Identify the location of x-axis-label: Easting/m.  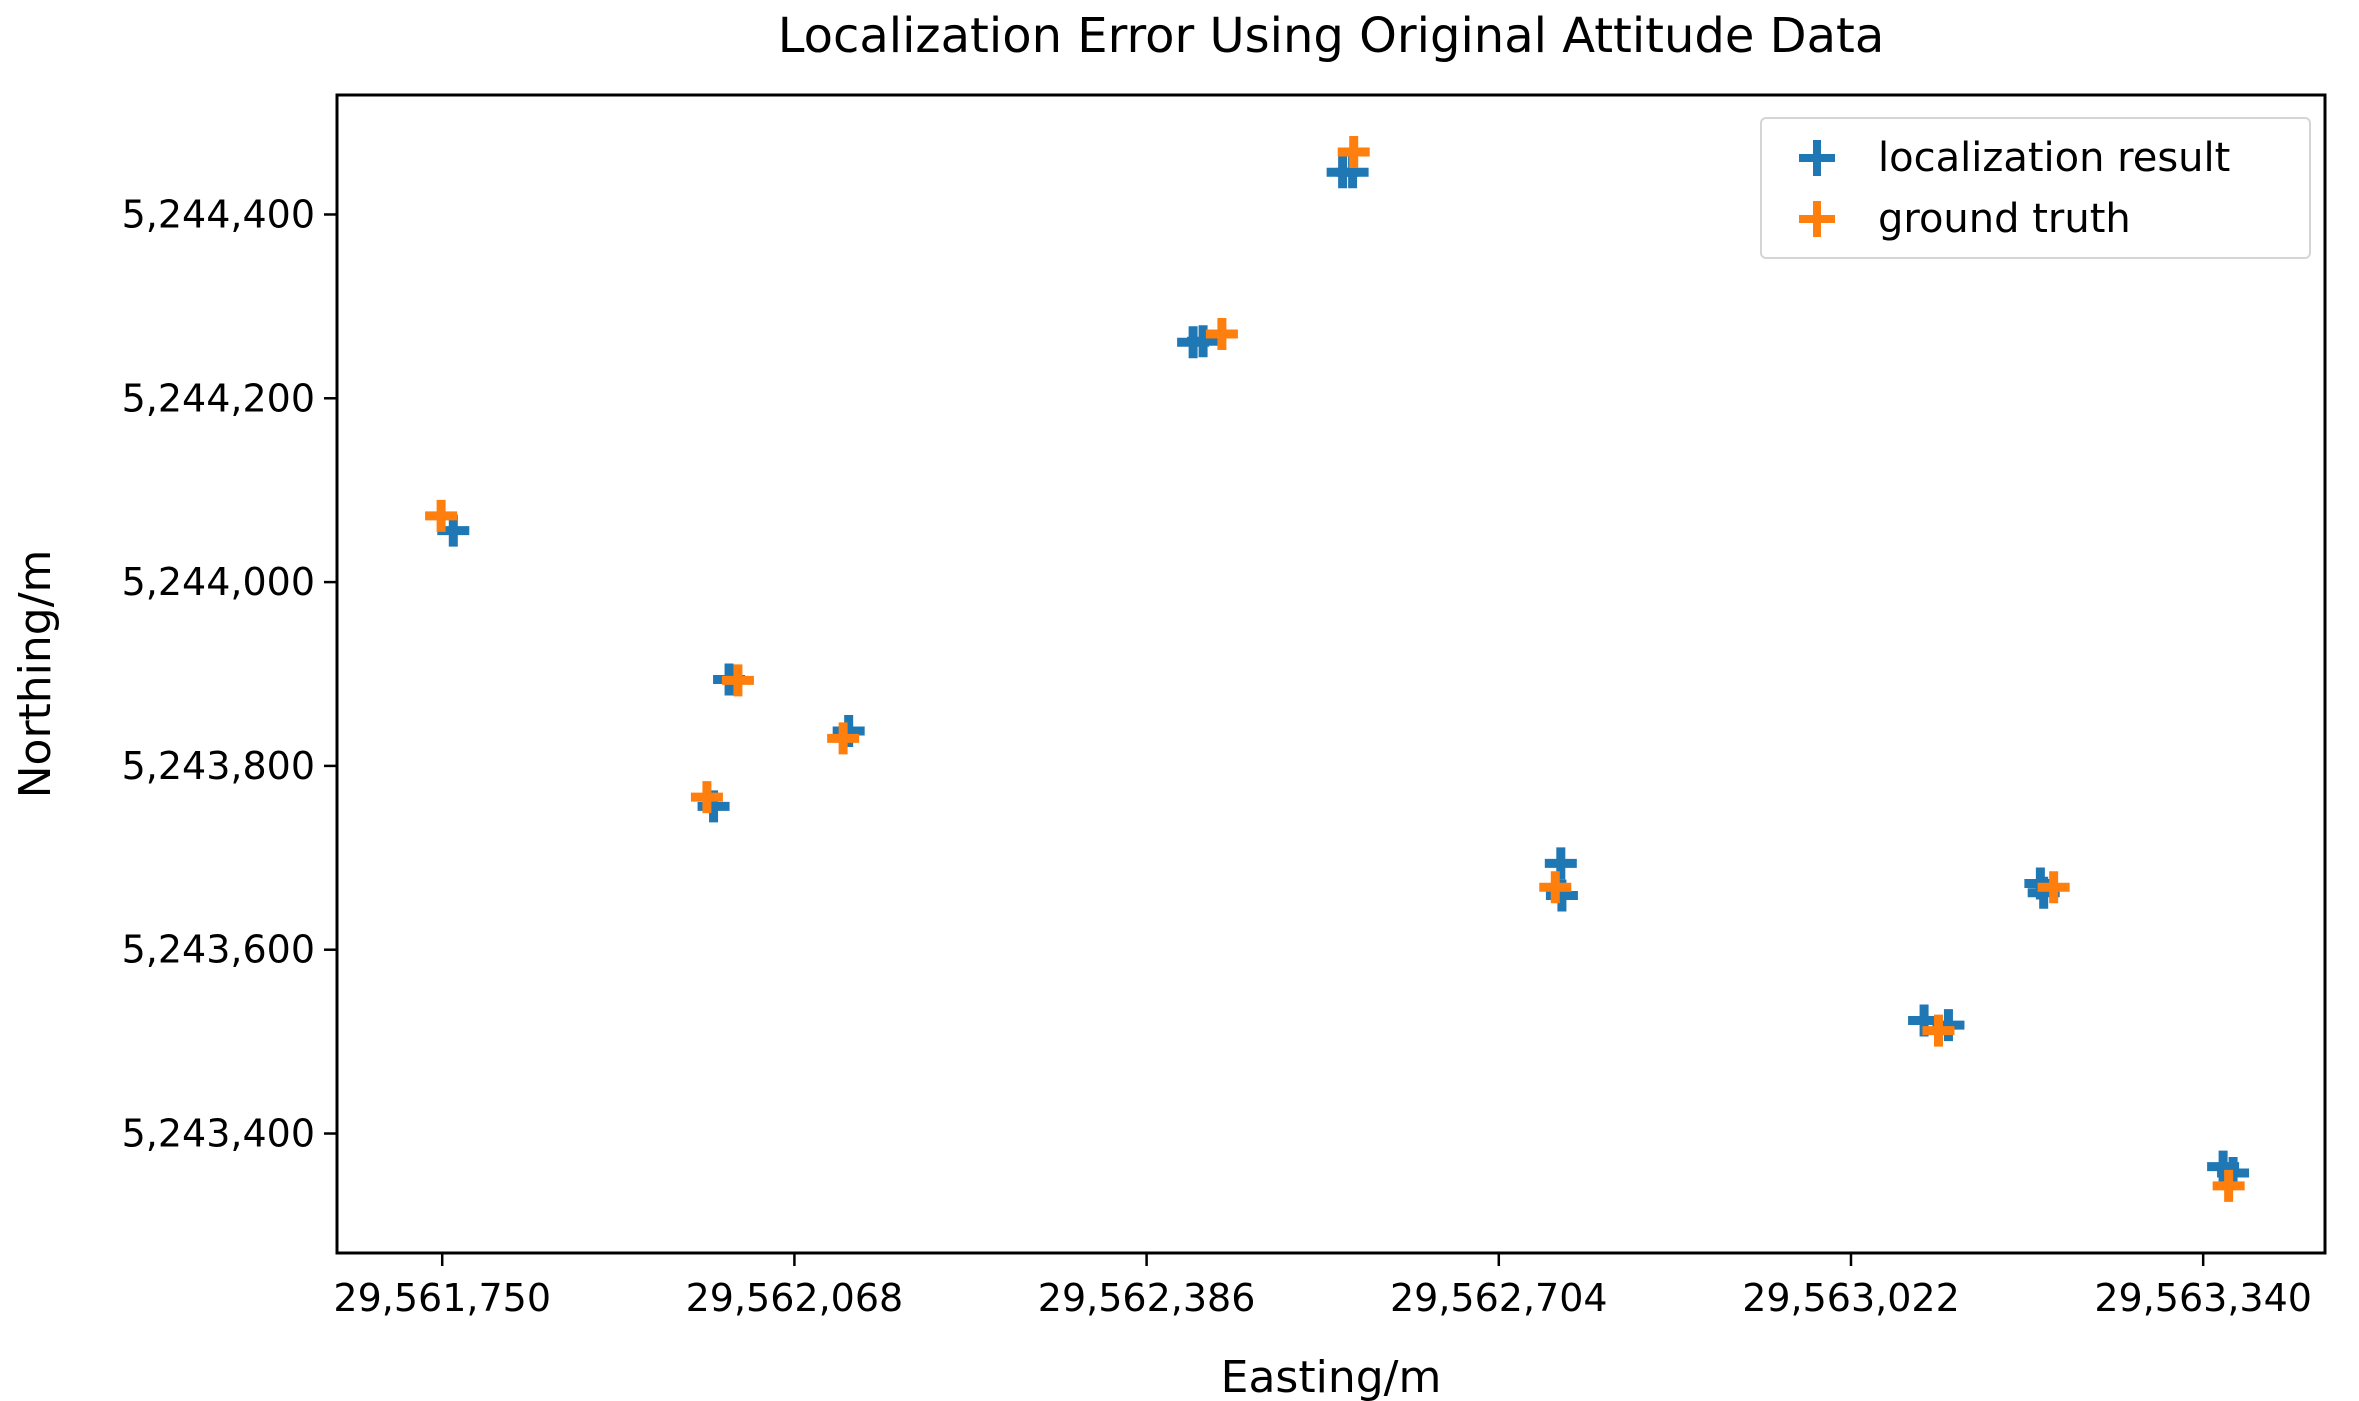
(1331, 1376).